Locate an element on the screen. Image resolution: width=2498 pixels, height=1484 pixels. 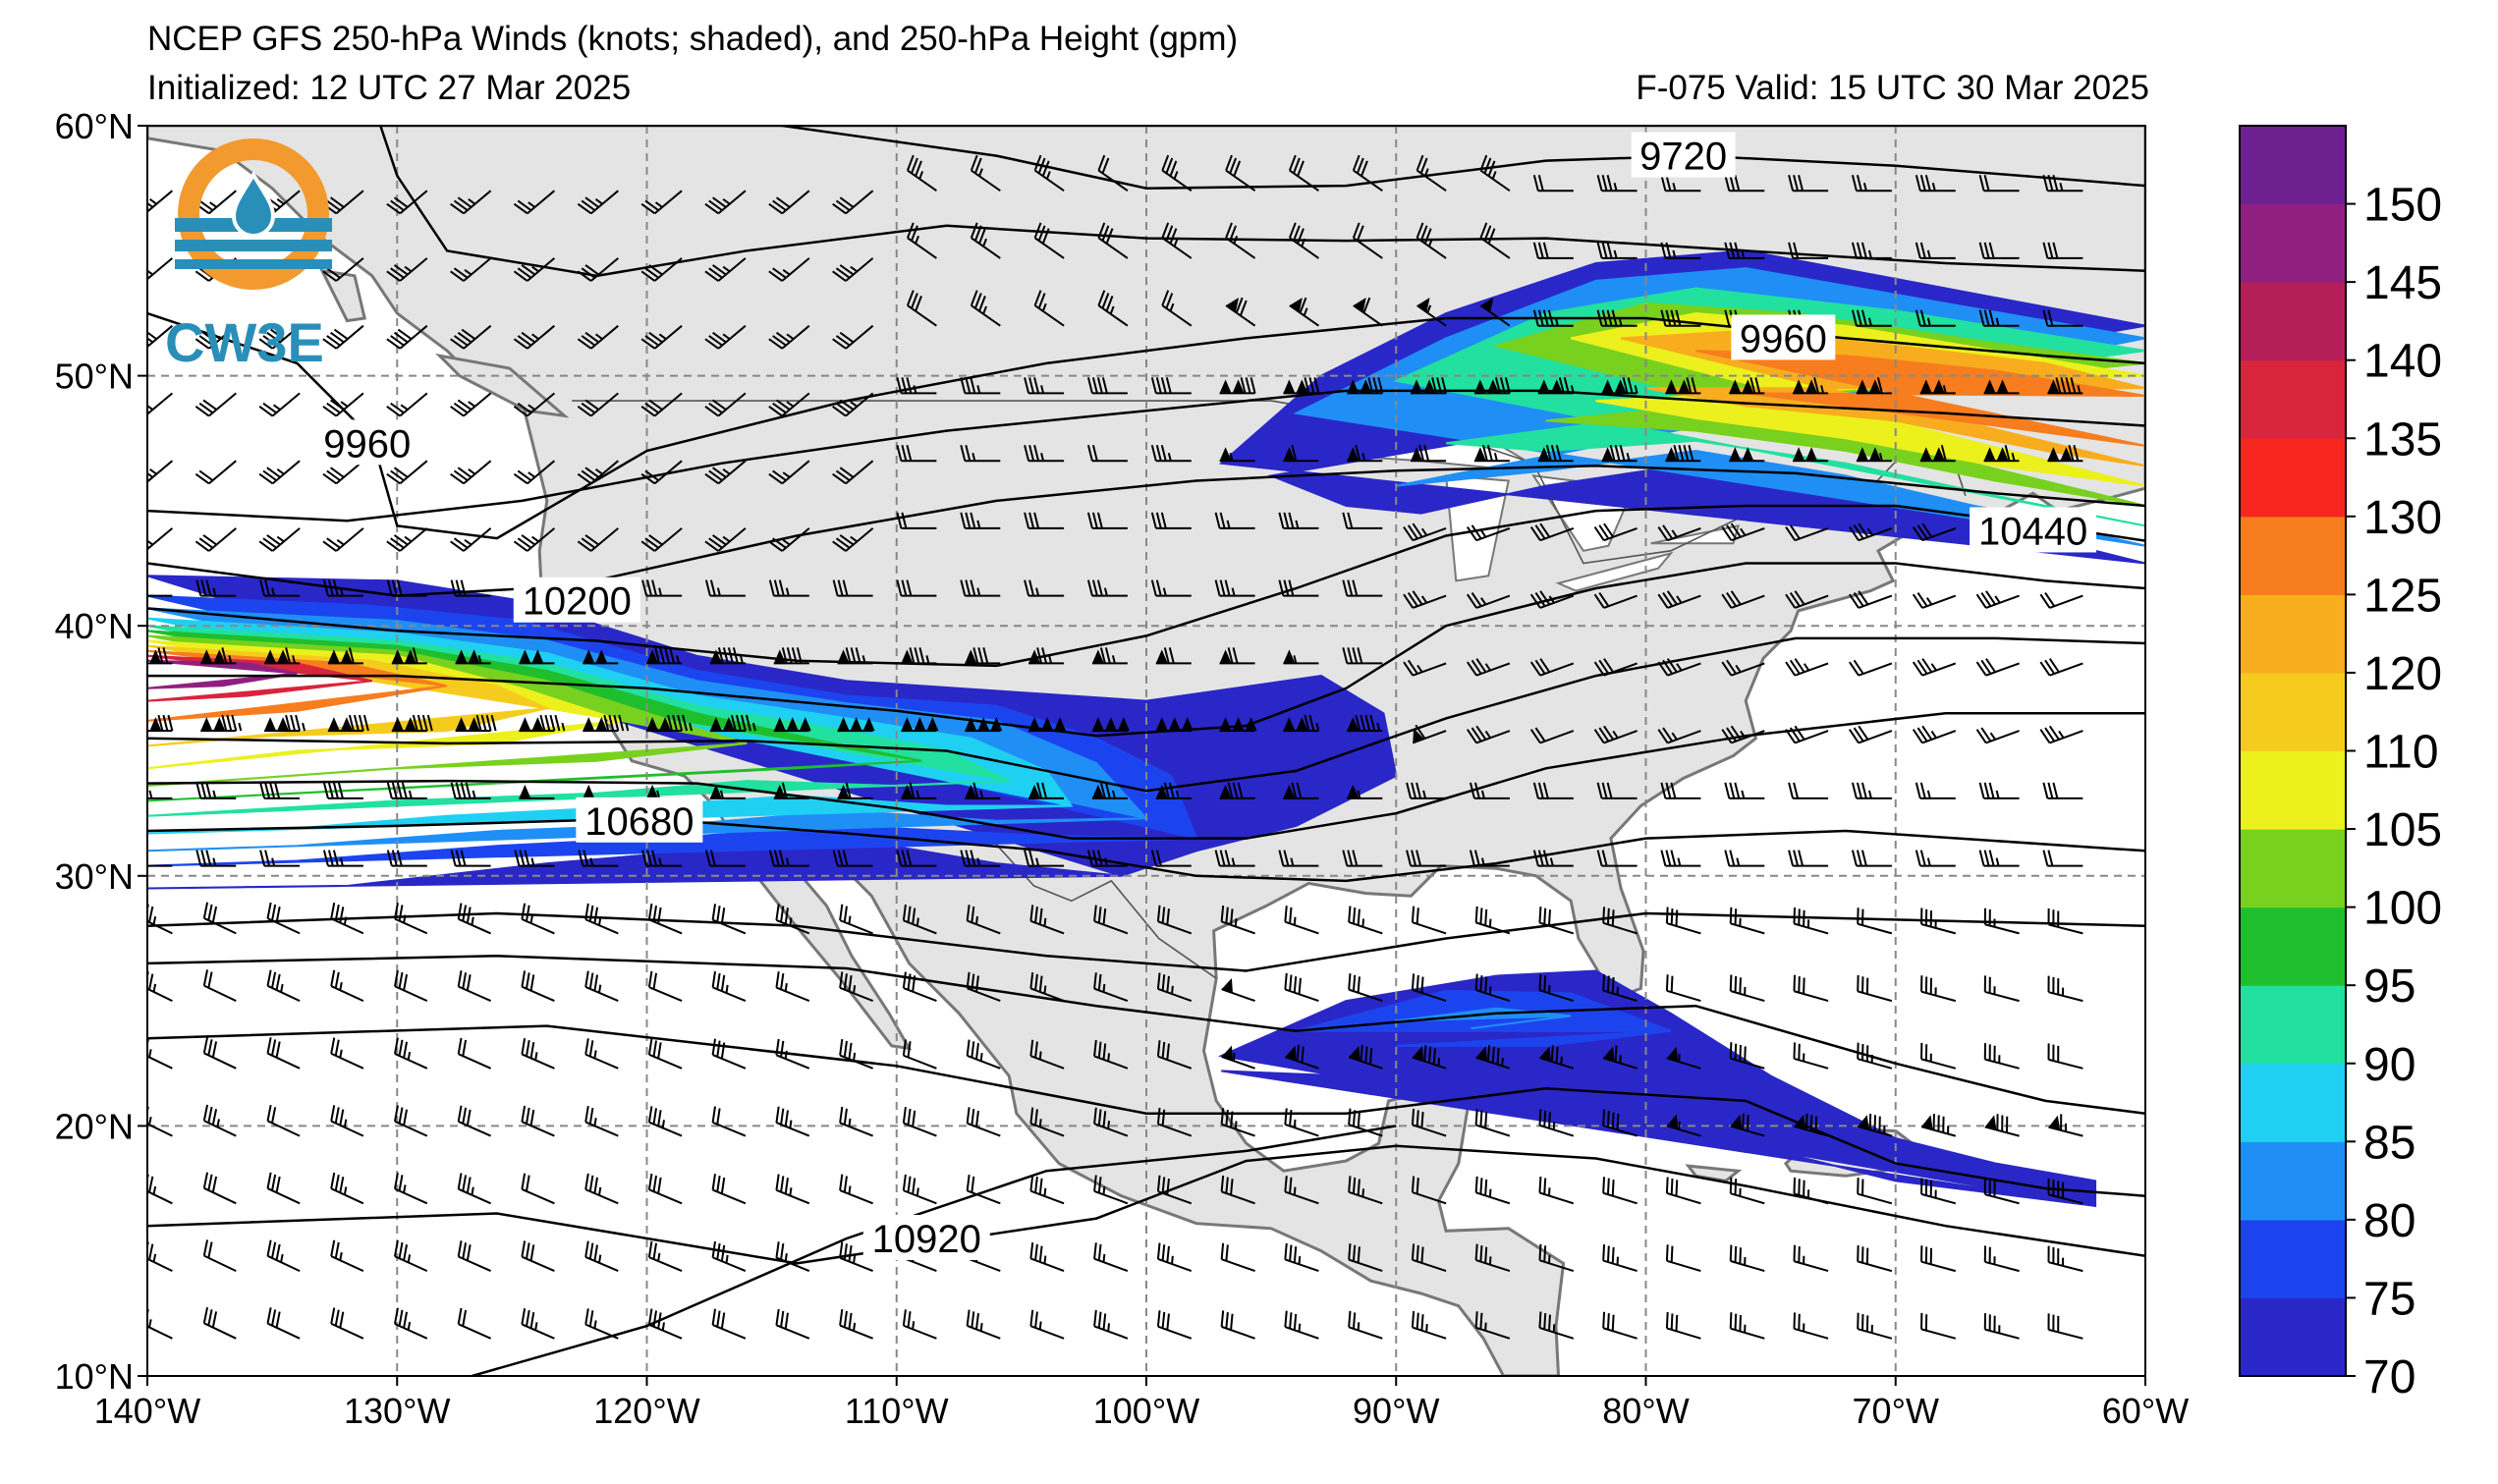
logo-sun-ring-icon is located at coordinates (253, 214).